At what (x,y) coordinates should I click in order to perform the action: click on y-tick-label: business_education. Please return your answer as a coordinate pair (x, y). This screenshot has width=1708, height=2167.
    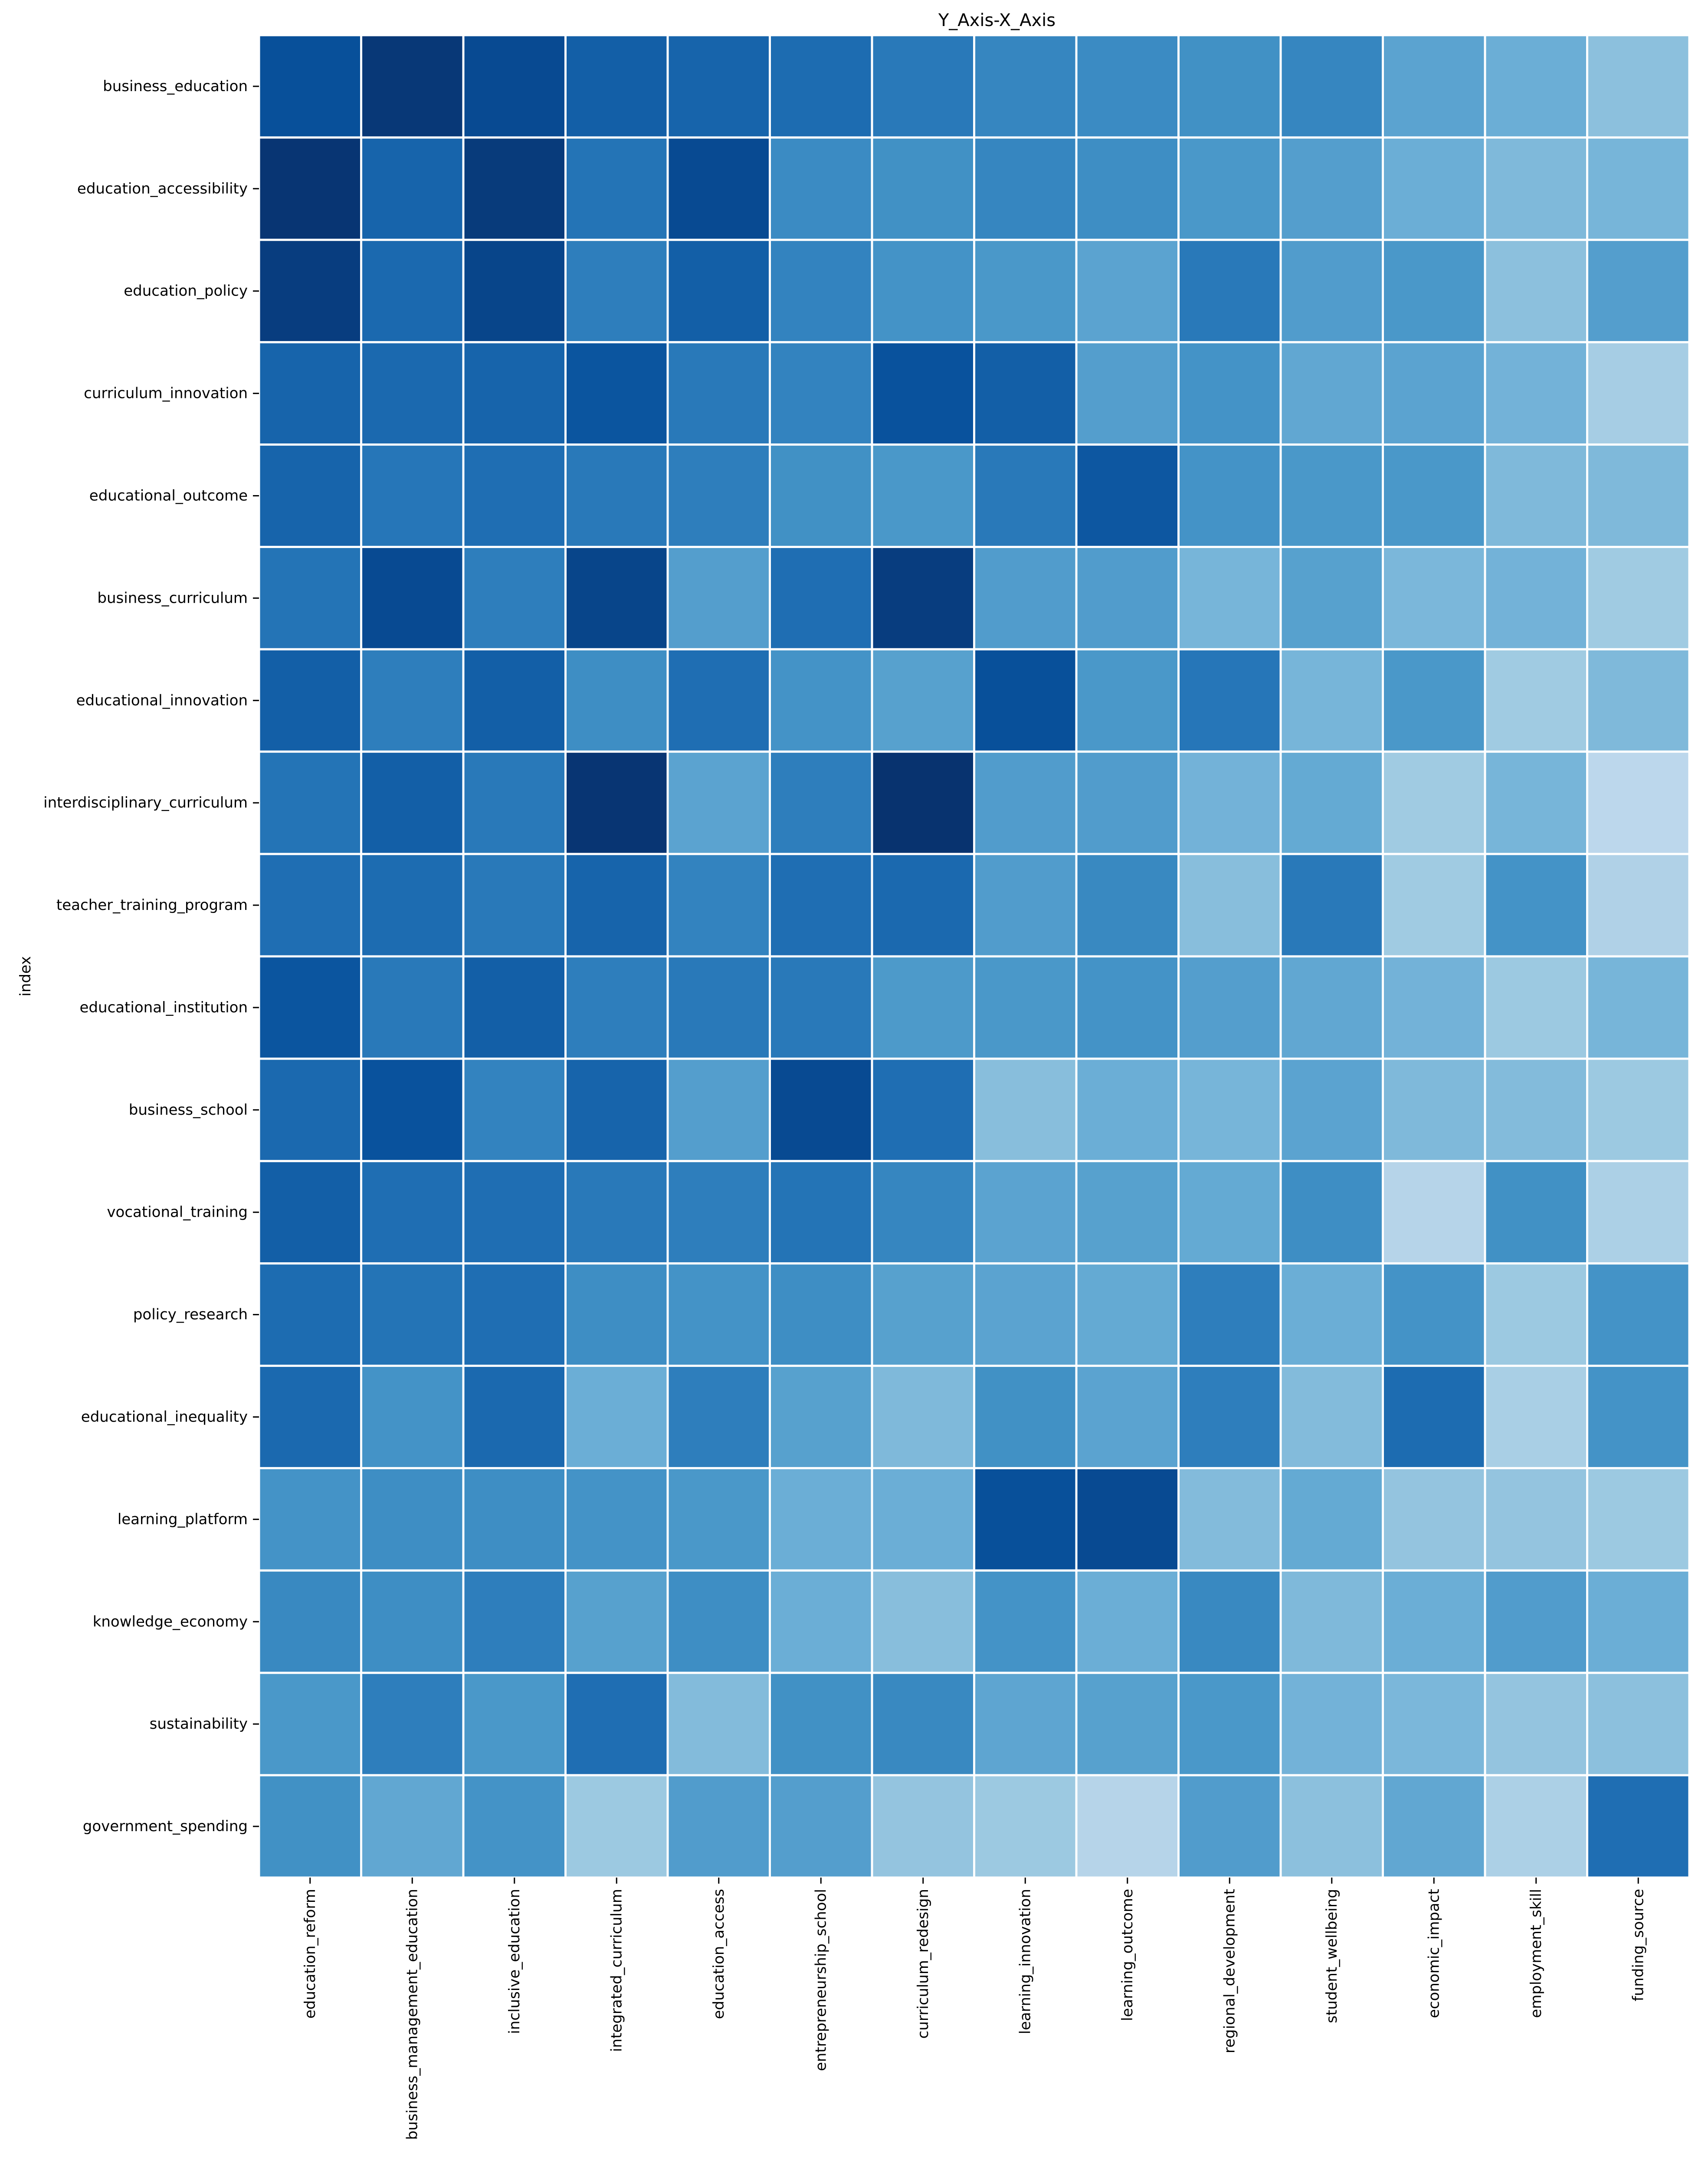
    Looking at the image, I should click on (175, 86).